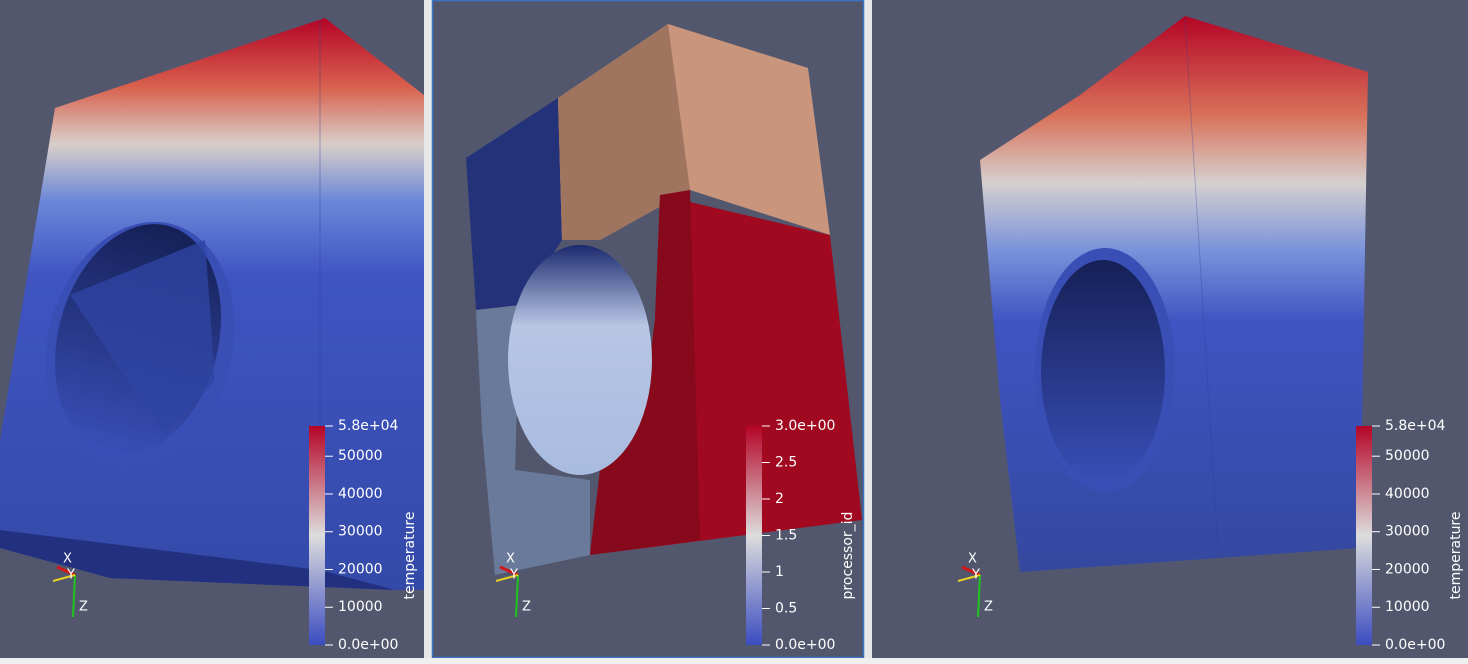 The height and width of the screenshot is (664, 1468). Describe the element at coordinates (734, 661) in the screenshot. I see `status-strip` at that location.